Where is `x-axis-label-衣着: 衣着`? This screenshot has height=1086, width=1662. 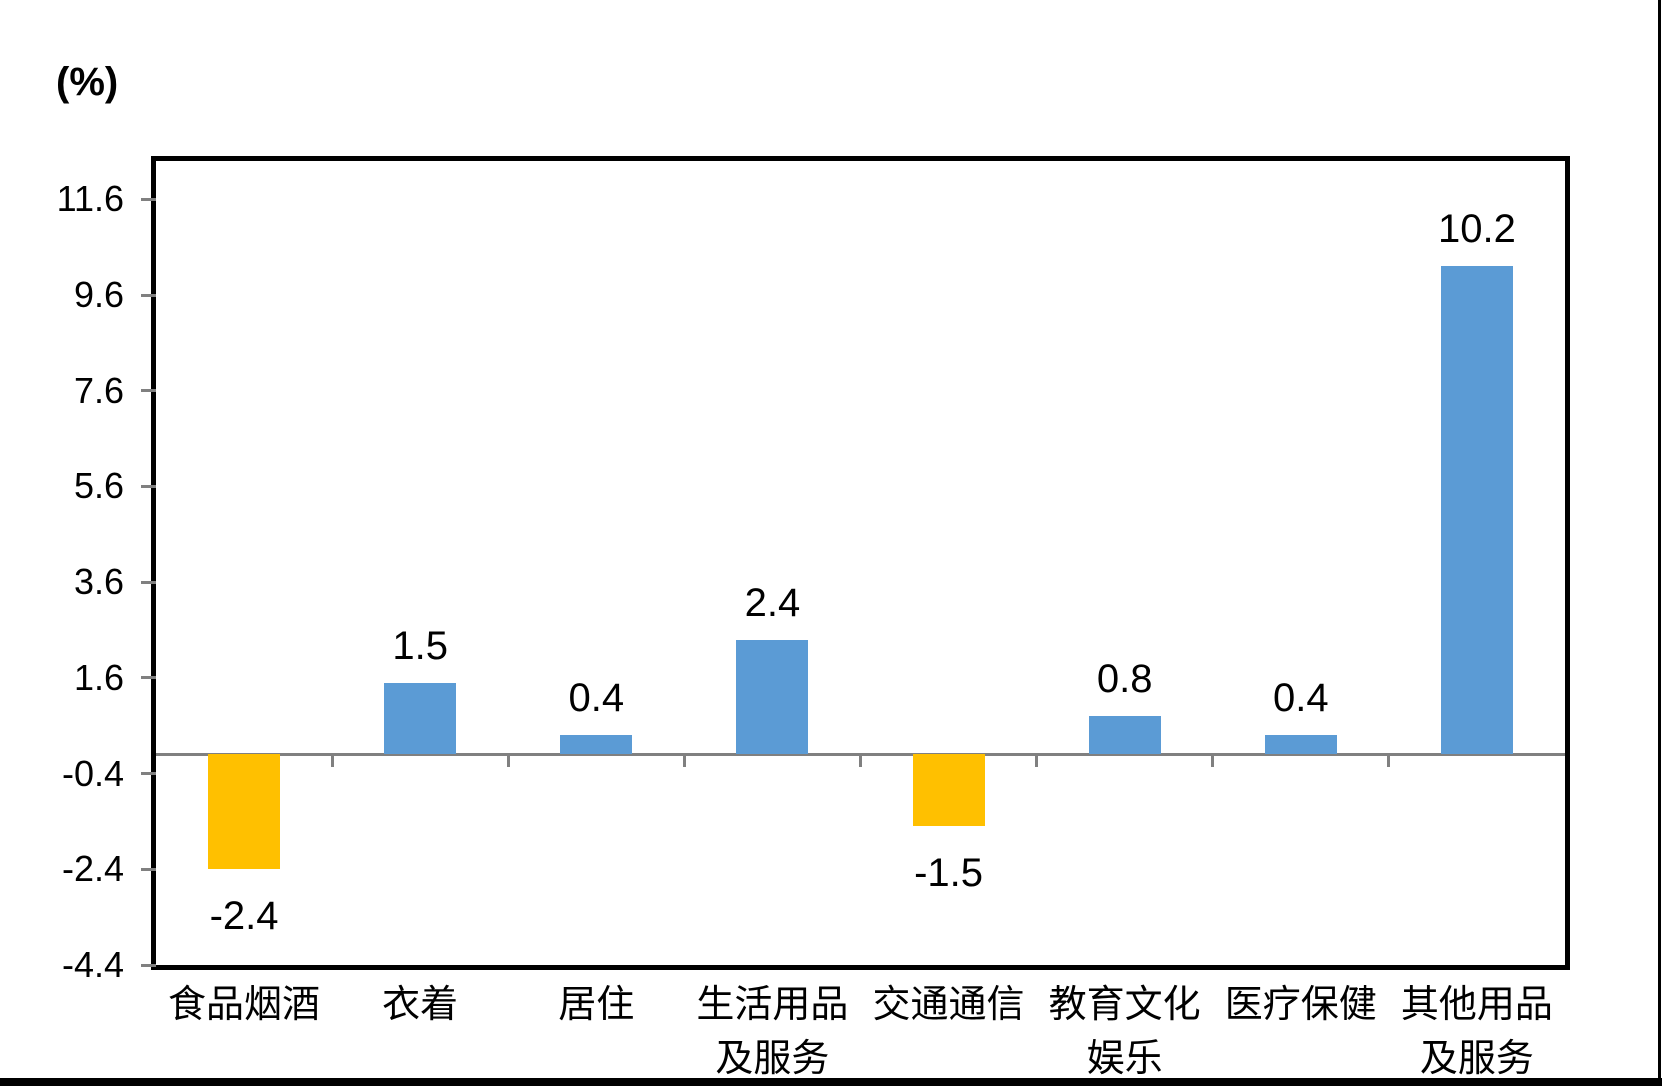
x-axis-label-衣着: 衣着 is located at coordinates (420, 1005).